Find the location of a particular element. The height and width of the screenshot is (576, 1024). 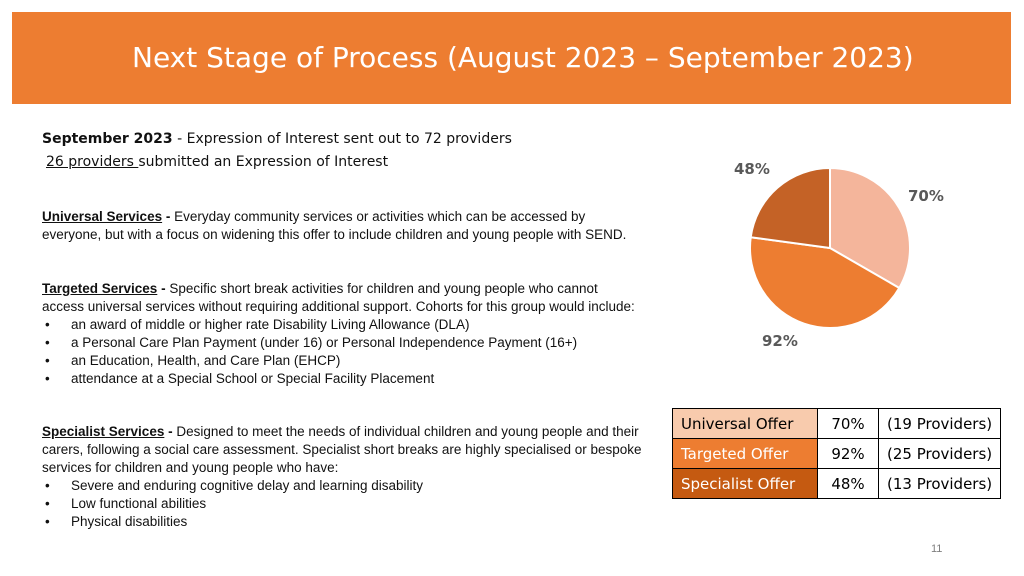

offer-percent: 70% is located at coordinates (848, 423).